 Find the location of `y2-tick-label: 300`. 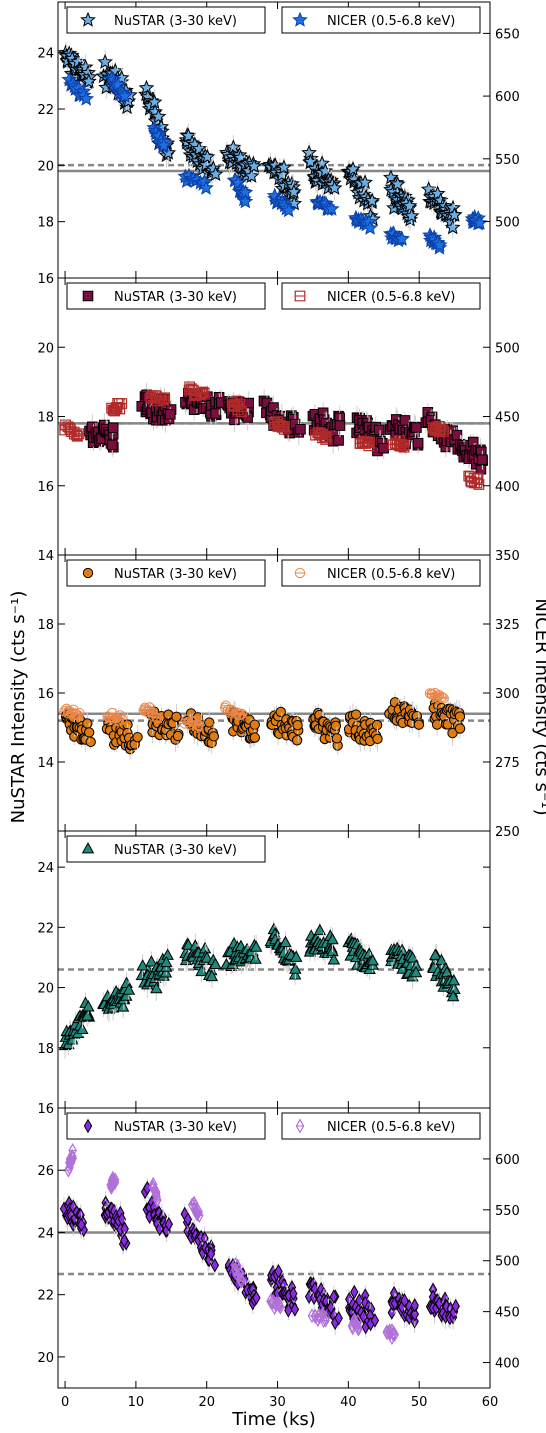

y2-tick-label: 300 is located at coordinates (507, 694).